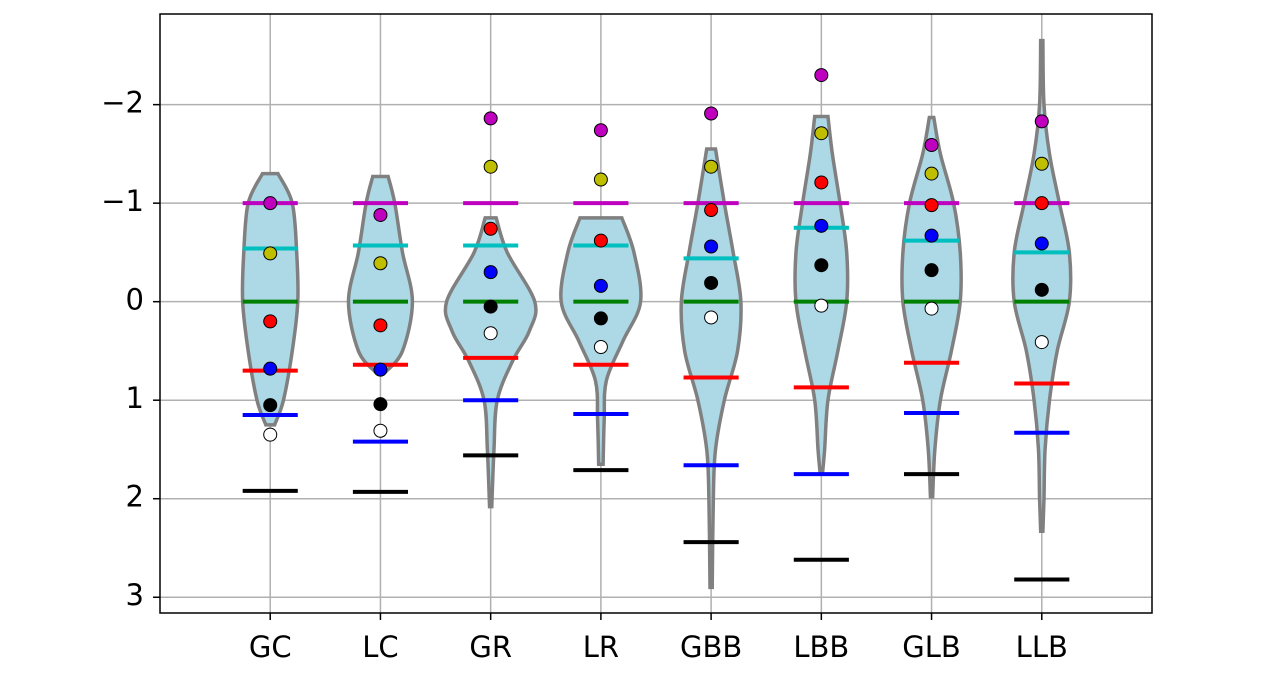  I want to click on y-tick-label: 2, so click(135, 497).